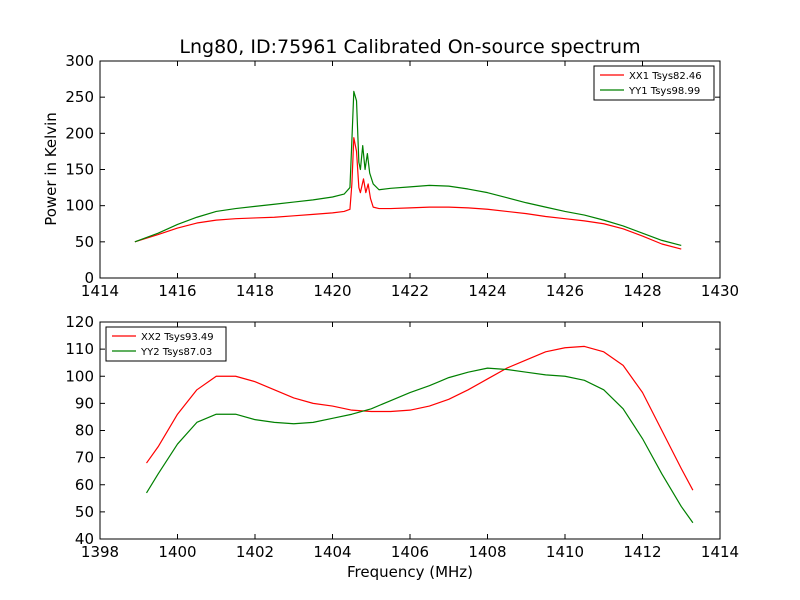 Image resolution: width=800 pixels, height=600 pixels. Describe the element at coordinates (642, 552) in the screenshot. I see `bottom-x-tick-label: 1412` at that location.